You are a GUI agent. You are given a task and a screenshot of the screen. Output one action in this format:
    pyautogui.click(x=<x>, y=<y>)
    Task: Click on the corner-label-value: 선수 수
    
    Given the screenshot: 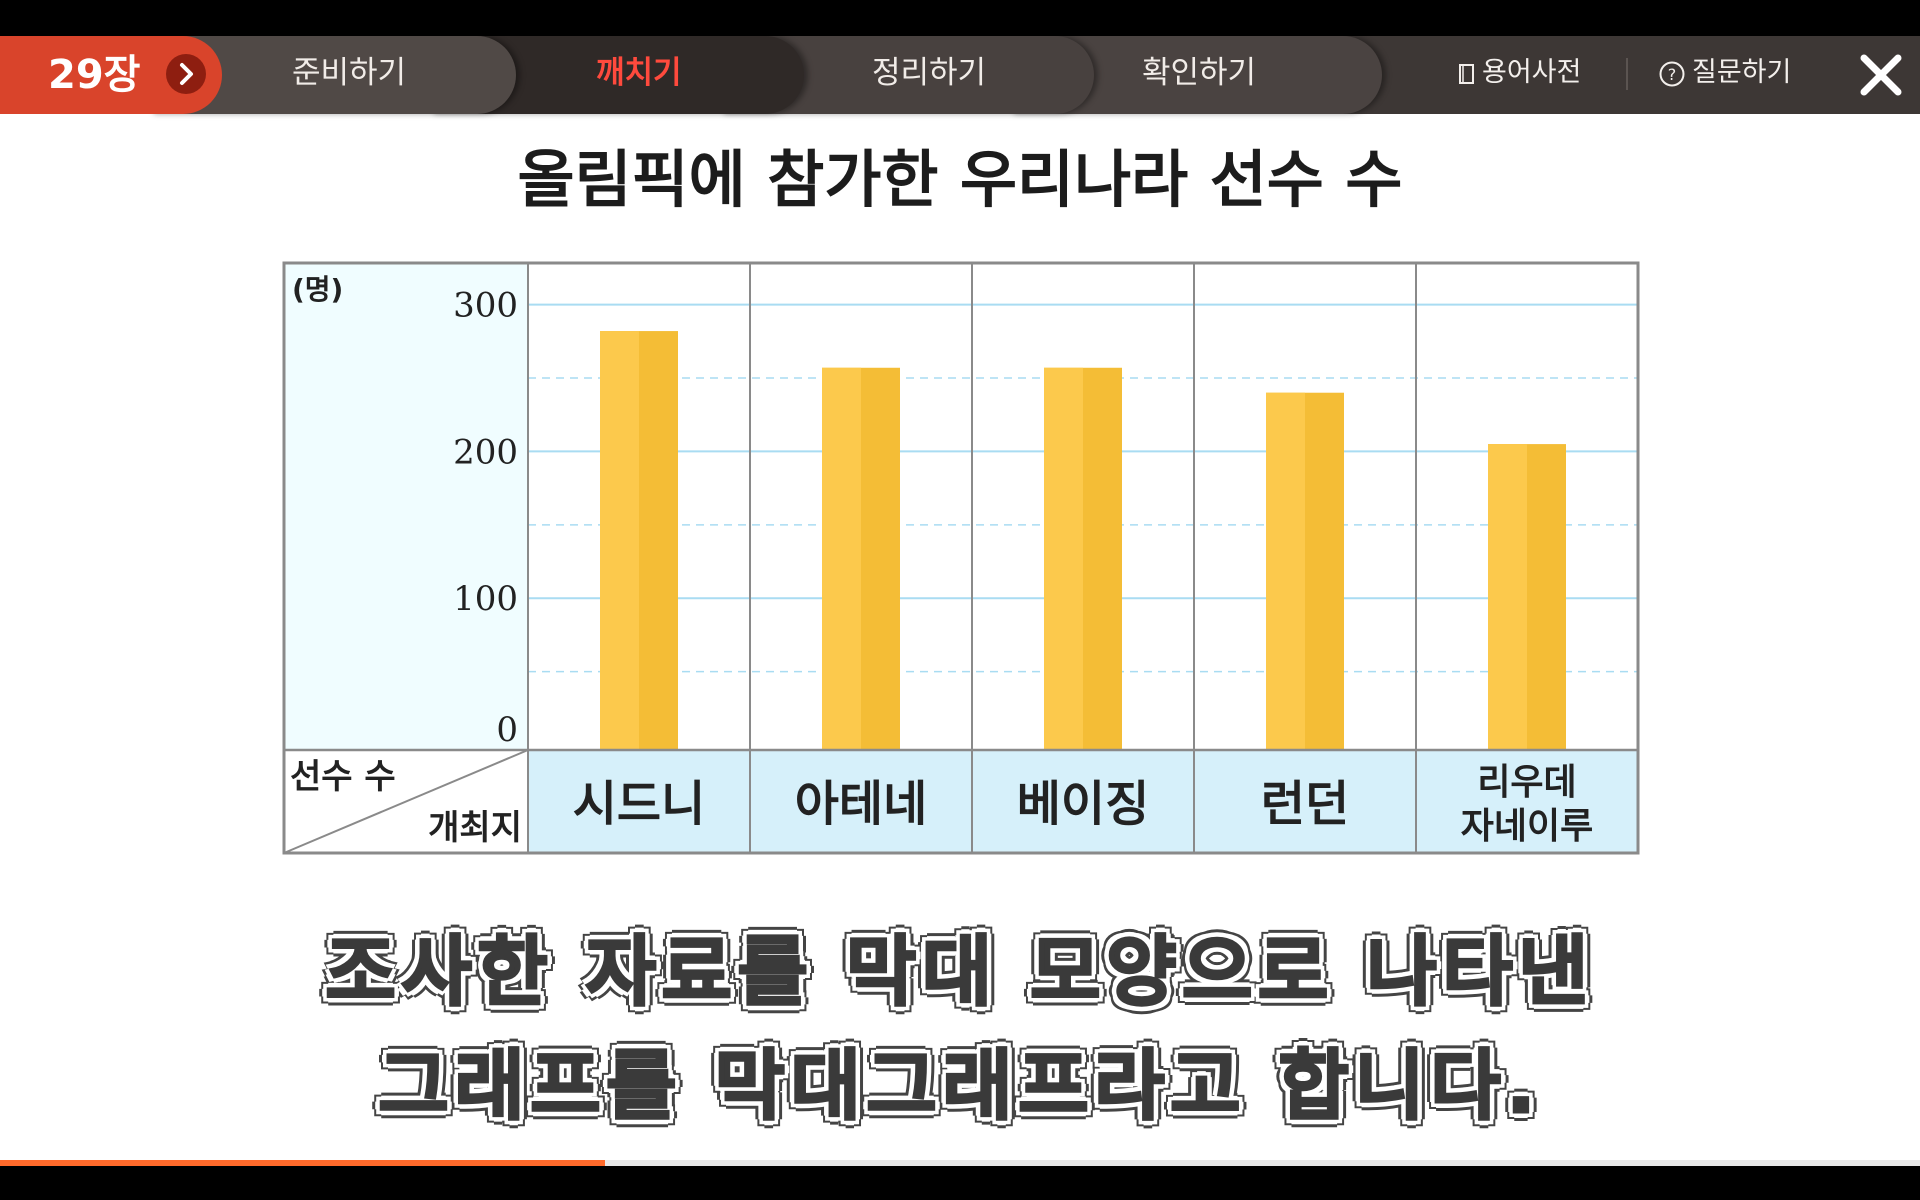 What is the action you would take?
    pyautogui.click(x=343, y=777)
    